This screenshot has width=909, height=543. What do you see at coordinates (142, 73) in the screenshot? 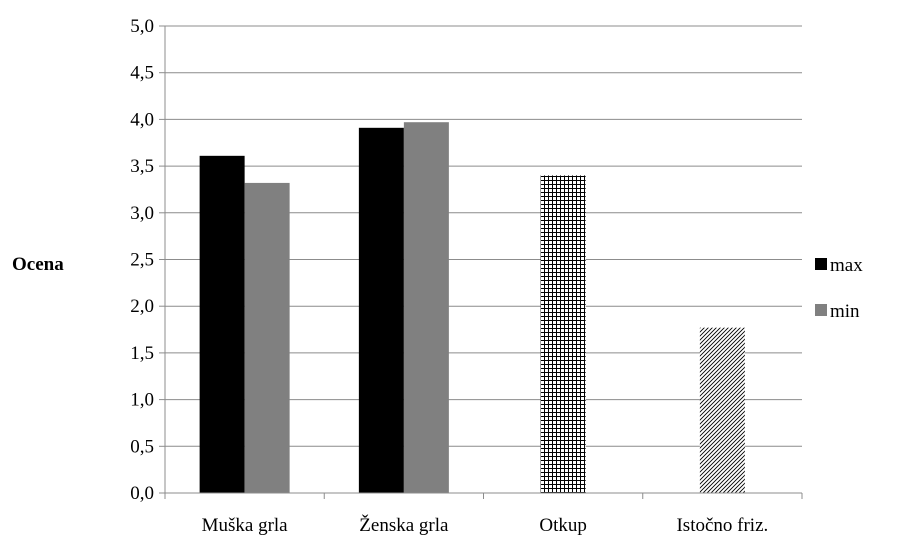
I see `y-tick-label: 4,5` at bounding box center [142, 73].